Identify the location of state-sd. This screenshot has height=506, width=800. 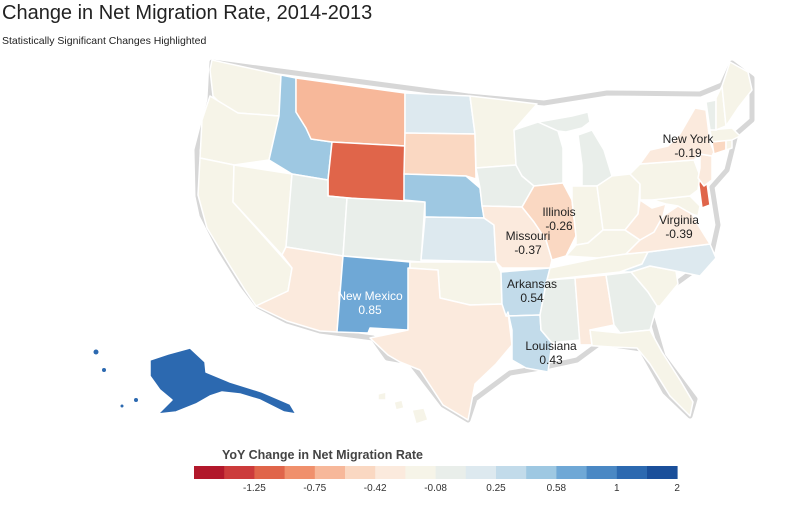
(440, 156).